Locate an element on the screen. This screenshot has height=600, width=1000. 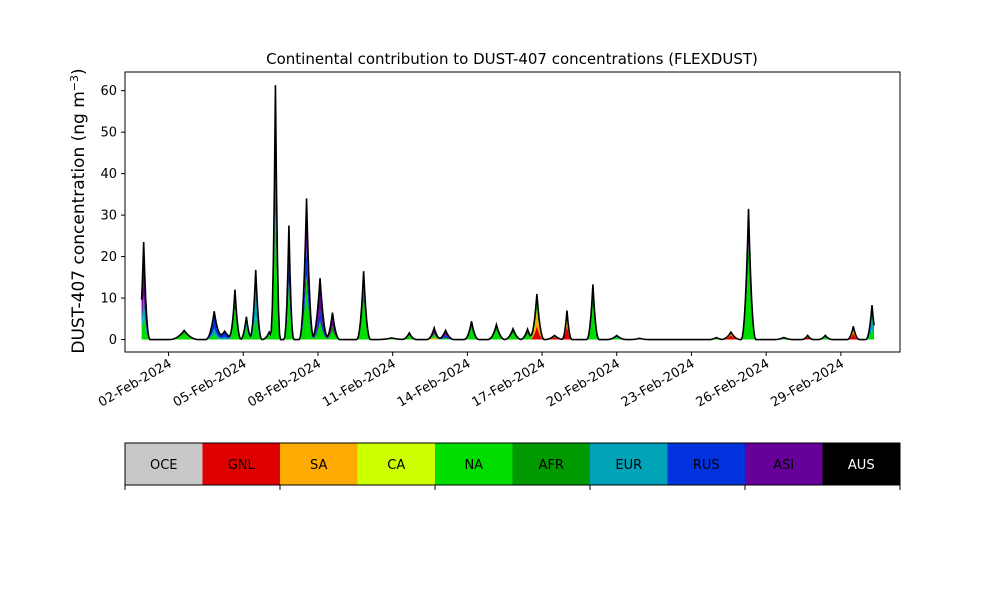
legend-swatch-aus is located at coordinates (861, 464).